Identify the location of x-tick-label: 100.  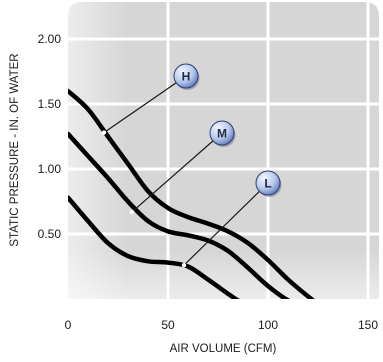
(268, 325).